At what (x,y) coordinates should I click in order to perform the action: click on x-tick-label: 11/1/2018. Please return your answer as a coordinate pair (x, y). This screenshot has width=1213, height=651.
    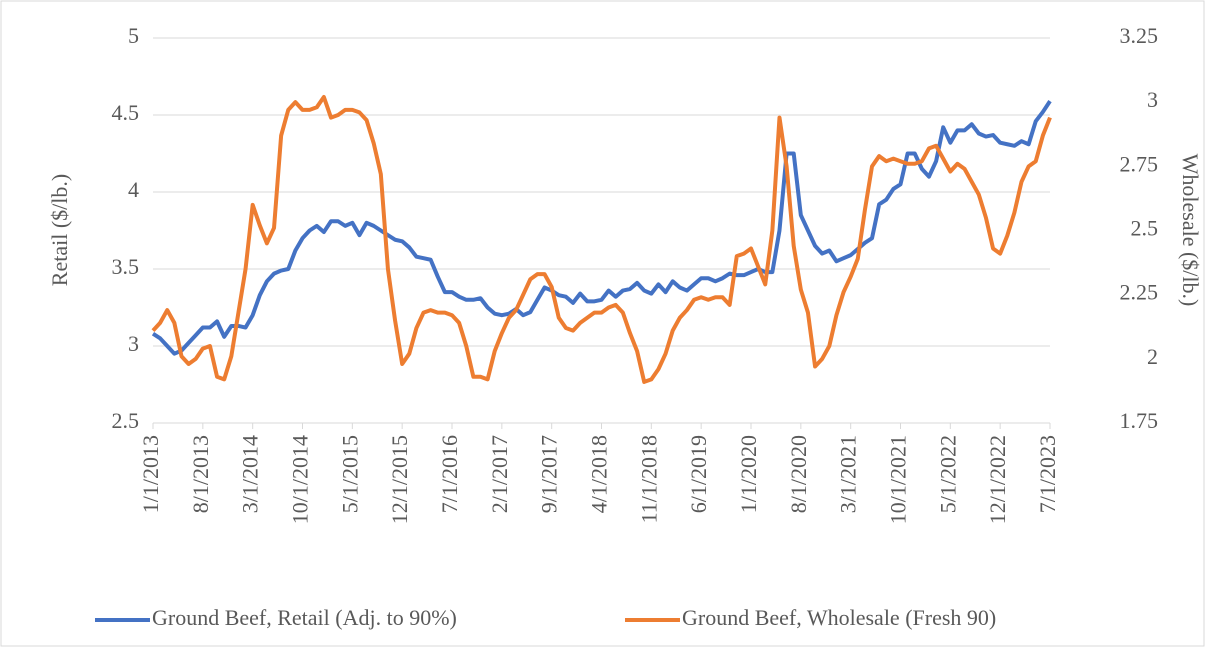
    Looking at the image, I should click on (648, 479).